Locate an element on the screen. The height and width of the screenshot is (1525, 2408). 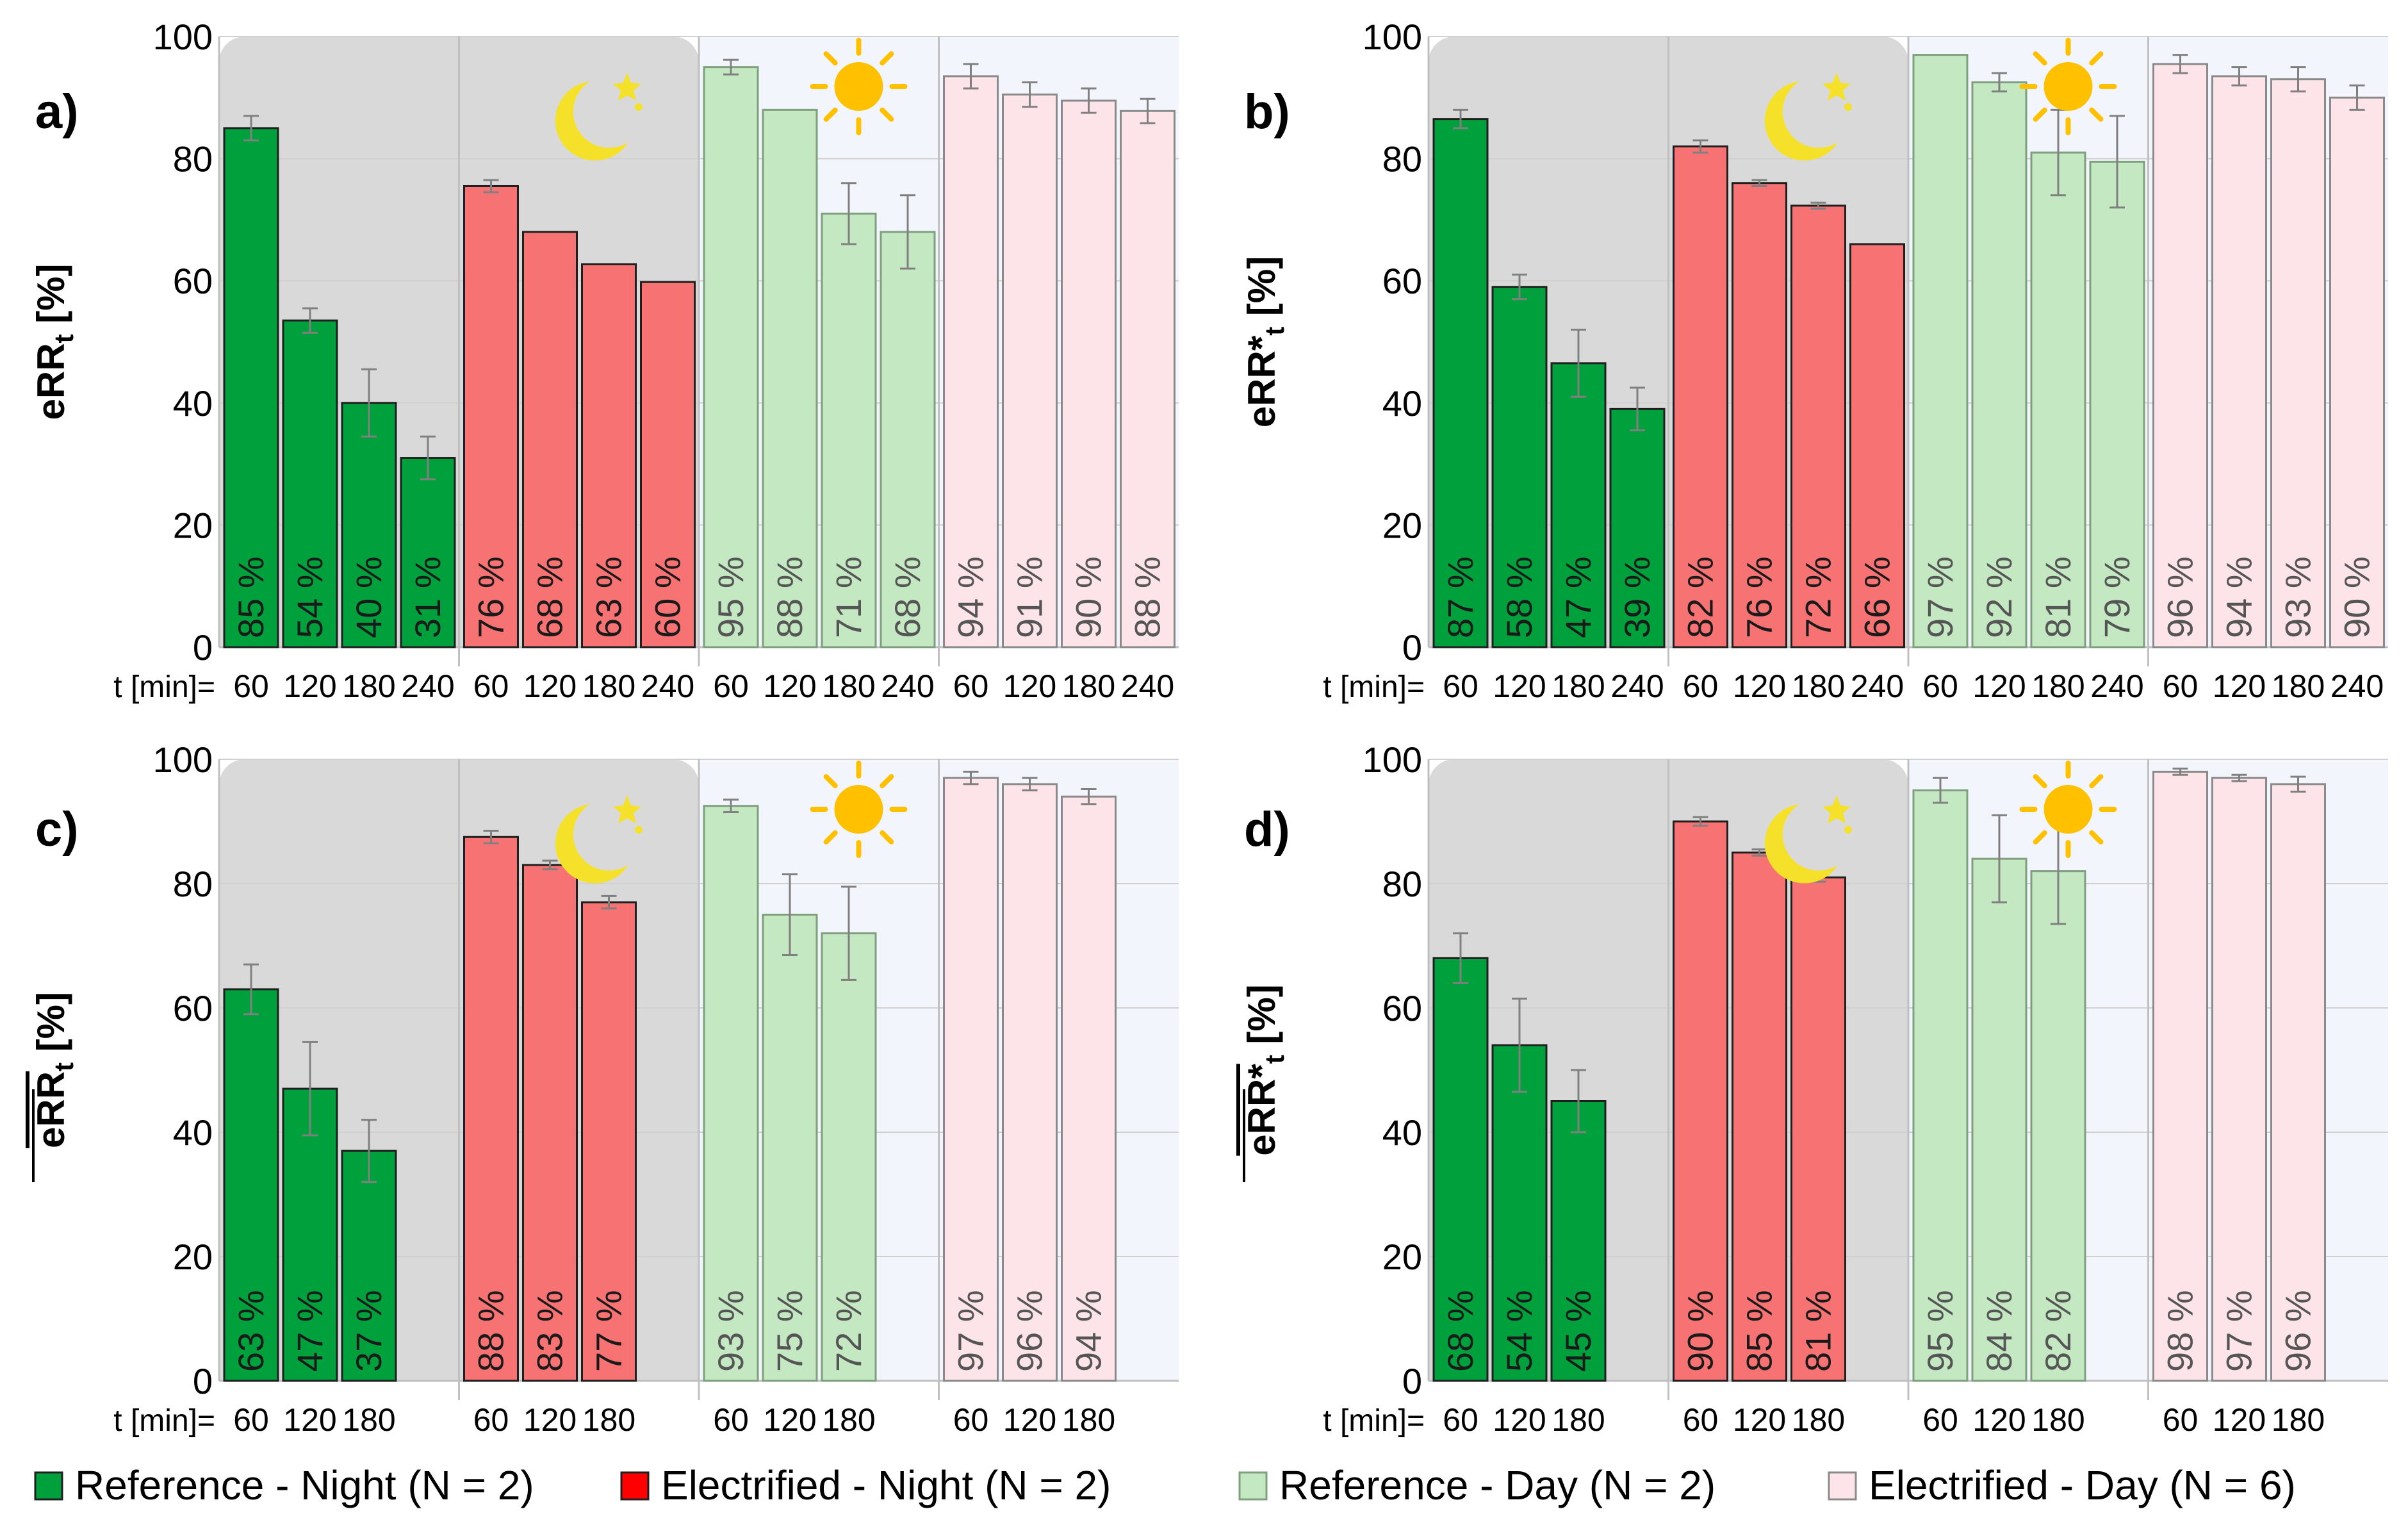
data-label: 83 % is located at coordinates (550, 1331).